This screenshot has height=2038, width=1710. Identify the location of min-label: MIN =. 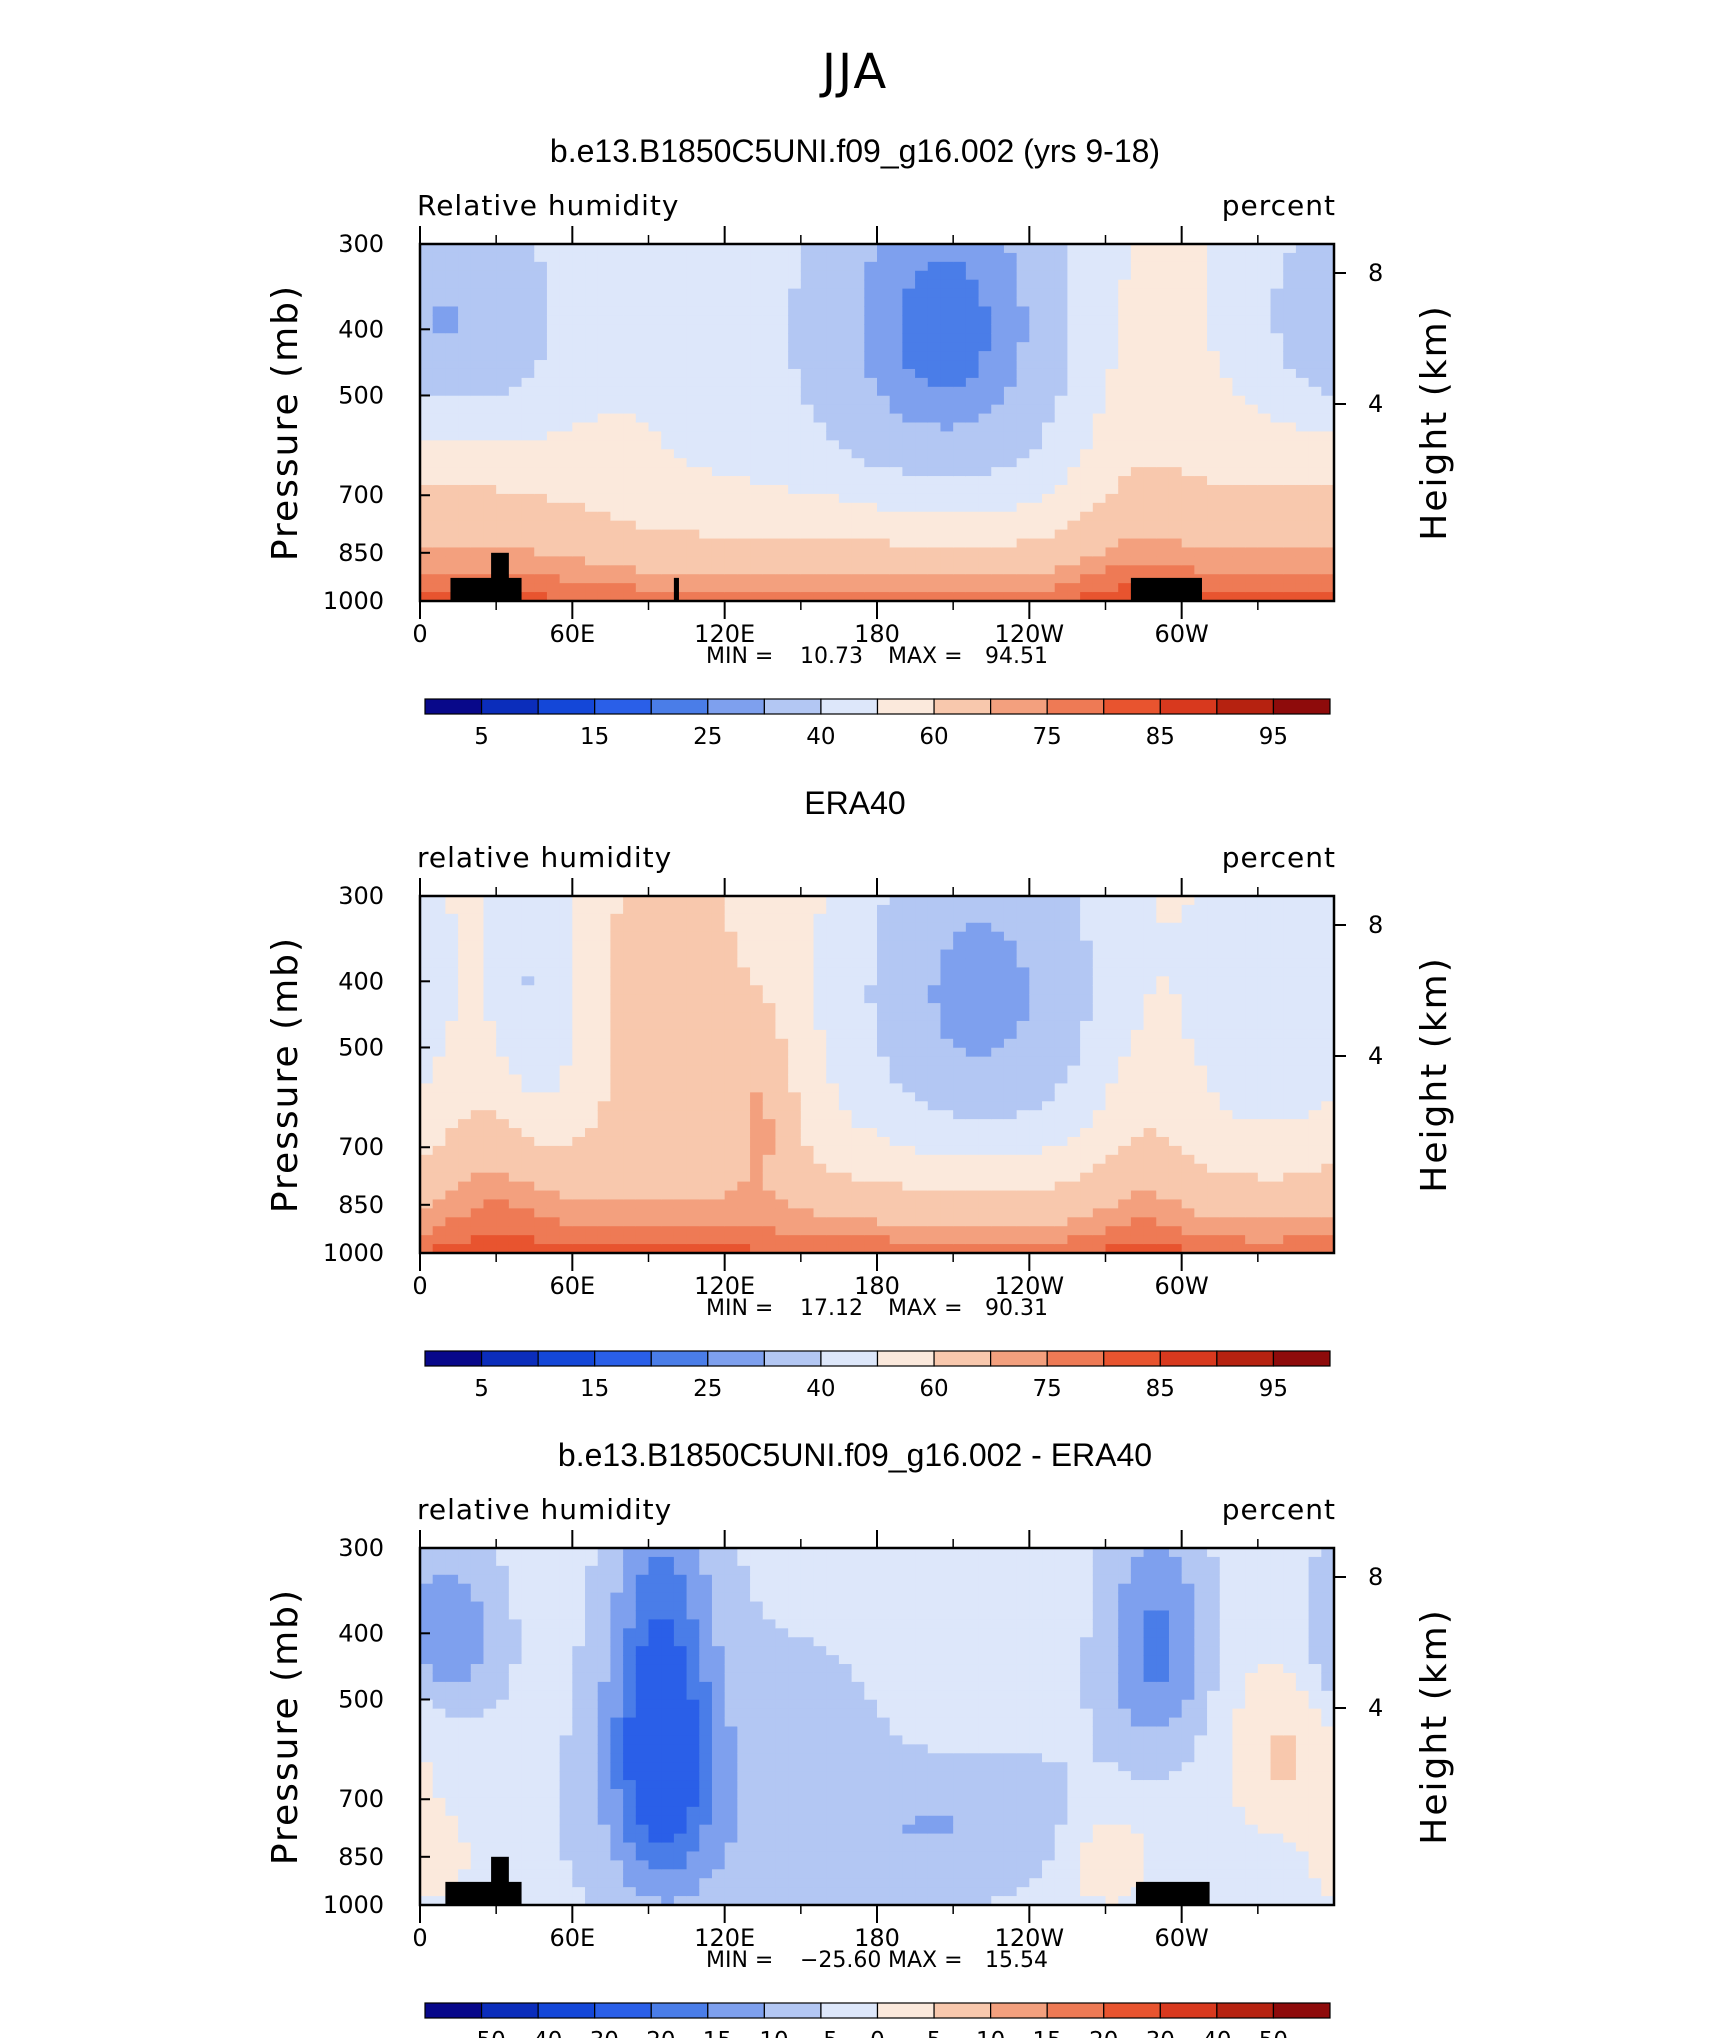
(739, 656).